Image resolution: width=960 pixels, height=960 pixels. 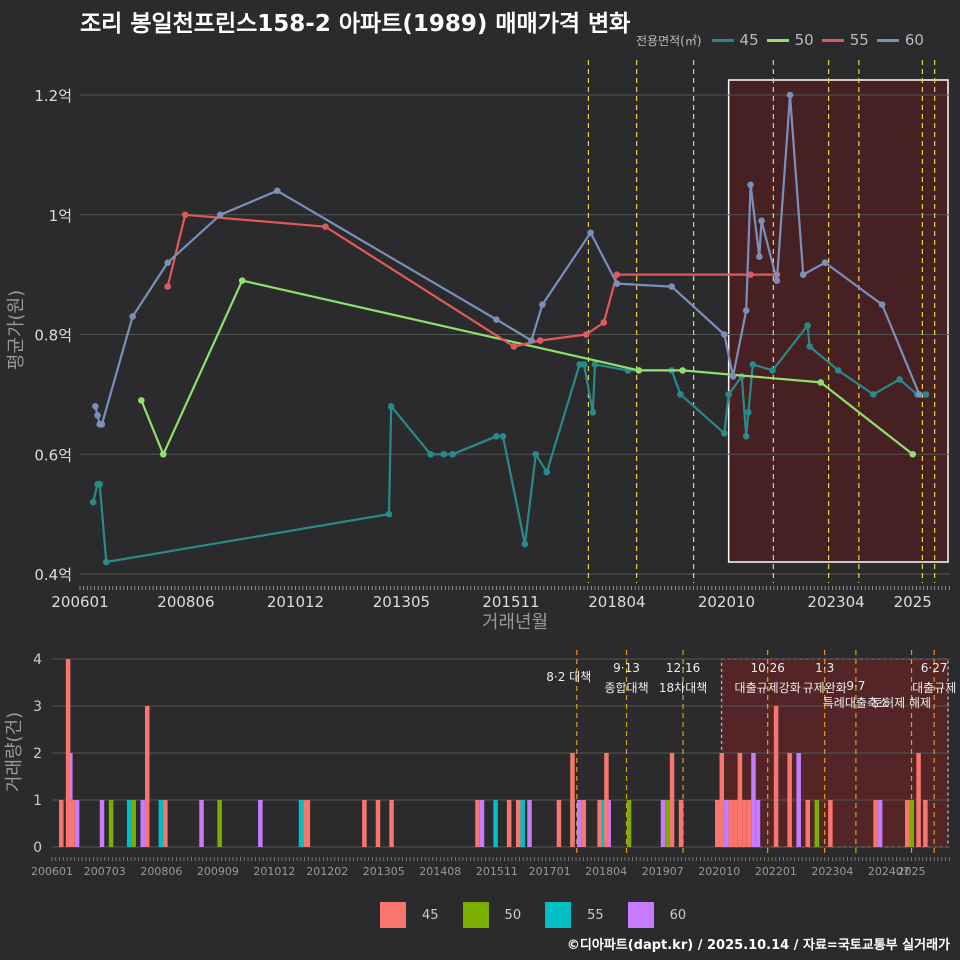 I want to click on y-tick-label: 1.2억, so click(x=53, y=96).